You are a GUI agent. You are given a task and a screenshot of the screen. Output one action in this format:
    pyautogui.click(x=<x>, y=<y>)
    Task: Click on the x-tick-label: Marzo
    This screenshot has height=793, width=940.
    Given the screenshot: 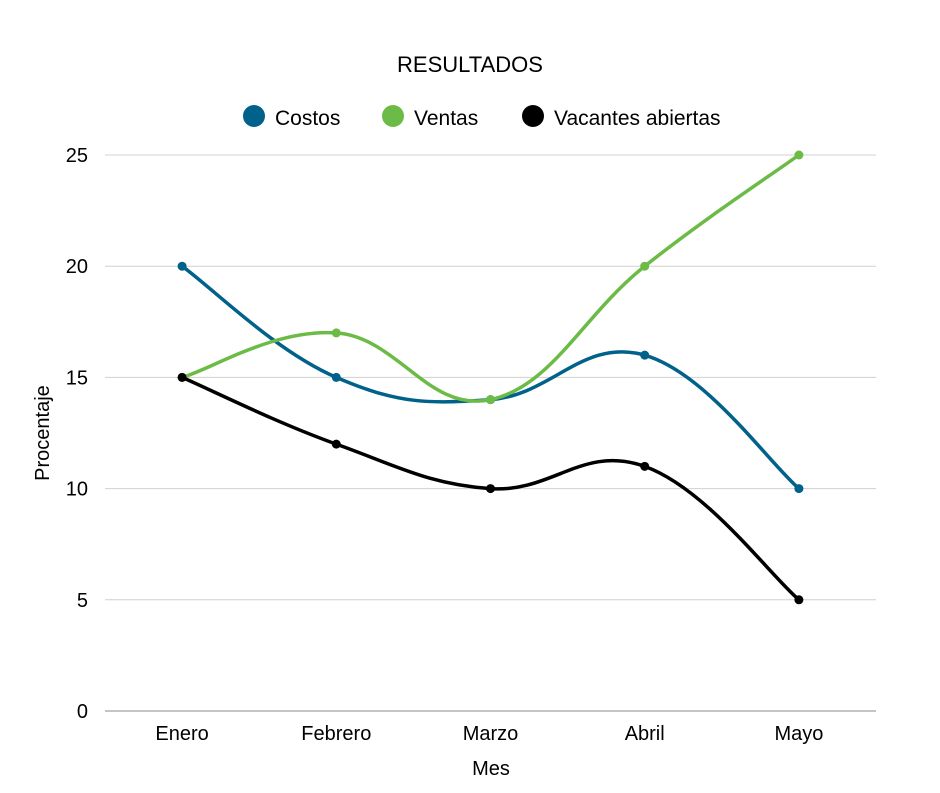 What is the action you would take?
    pyautogui.click(x=491, y=734)
    